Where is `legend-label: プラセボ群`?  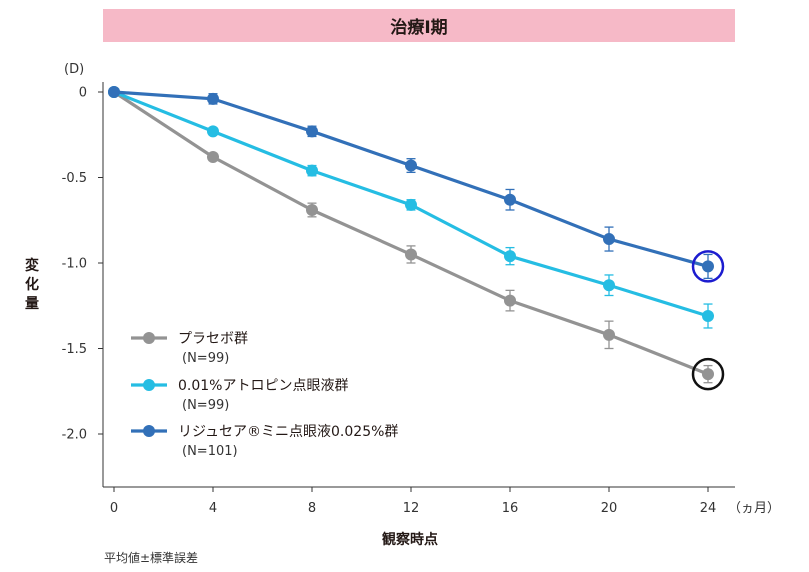 legend-label: プラセボ群 is located at coordinates (213, 339).